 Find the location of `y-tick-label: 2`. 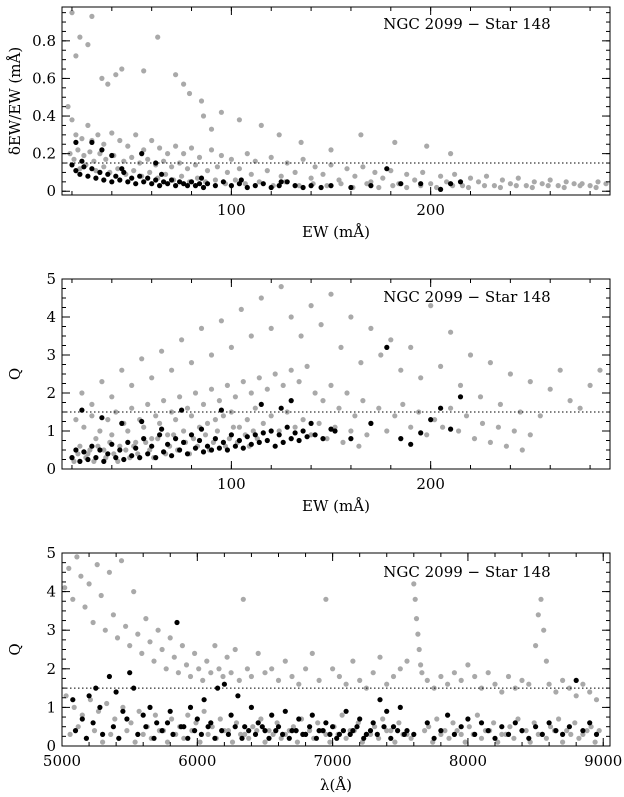

y-tick-label: 2 is located at coordinates (51, 393).